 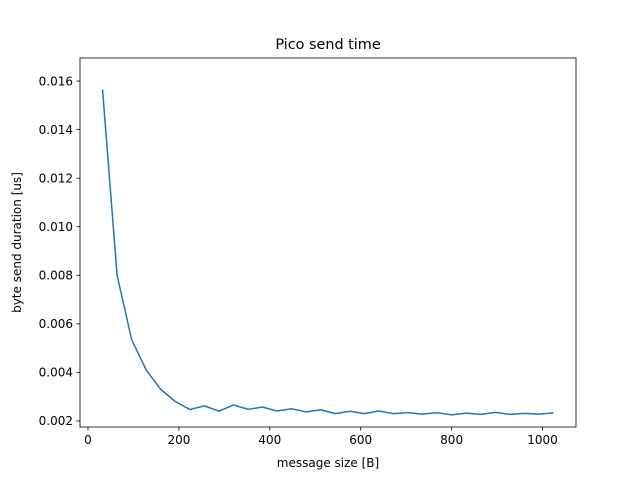 What do you see at coordinates (178, 440) in the screenshot?
I see `x-tick-label: 200` at bounding box center [178, 440].